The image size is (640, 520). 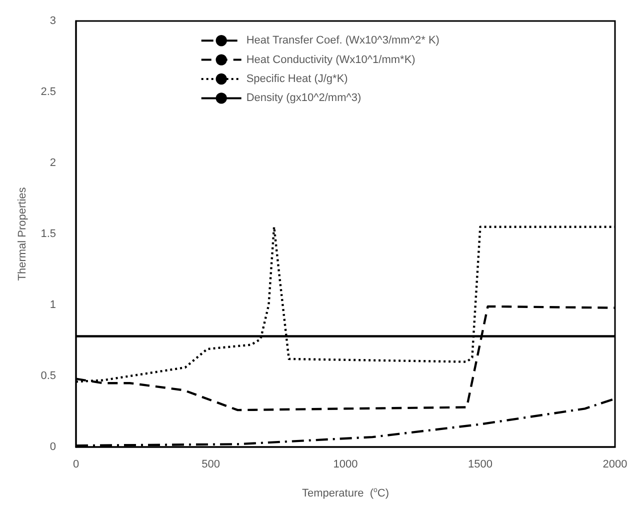 I want to click on y-tick-label: 0, so click(x=53, y=447).